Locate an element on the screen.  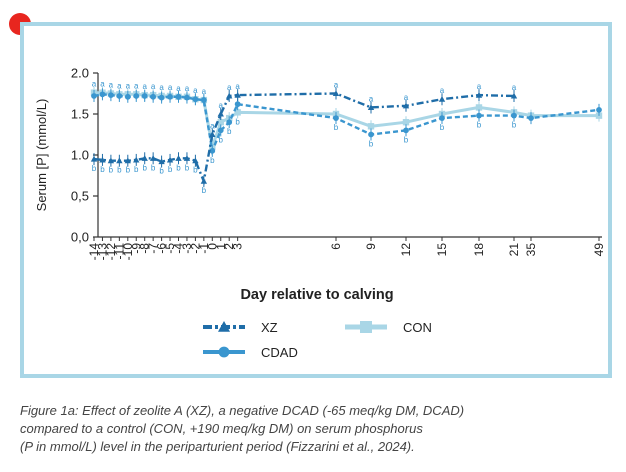
x-tick-label: 2 is located at coordinates (229, 246).